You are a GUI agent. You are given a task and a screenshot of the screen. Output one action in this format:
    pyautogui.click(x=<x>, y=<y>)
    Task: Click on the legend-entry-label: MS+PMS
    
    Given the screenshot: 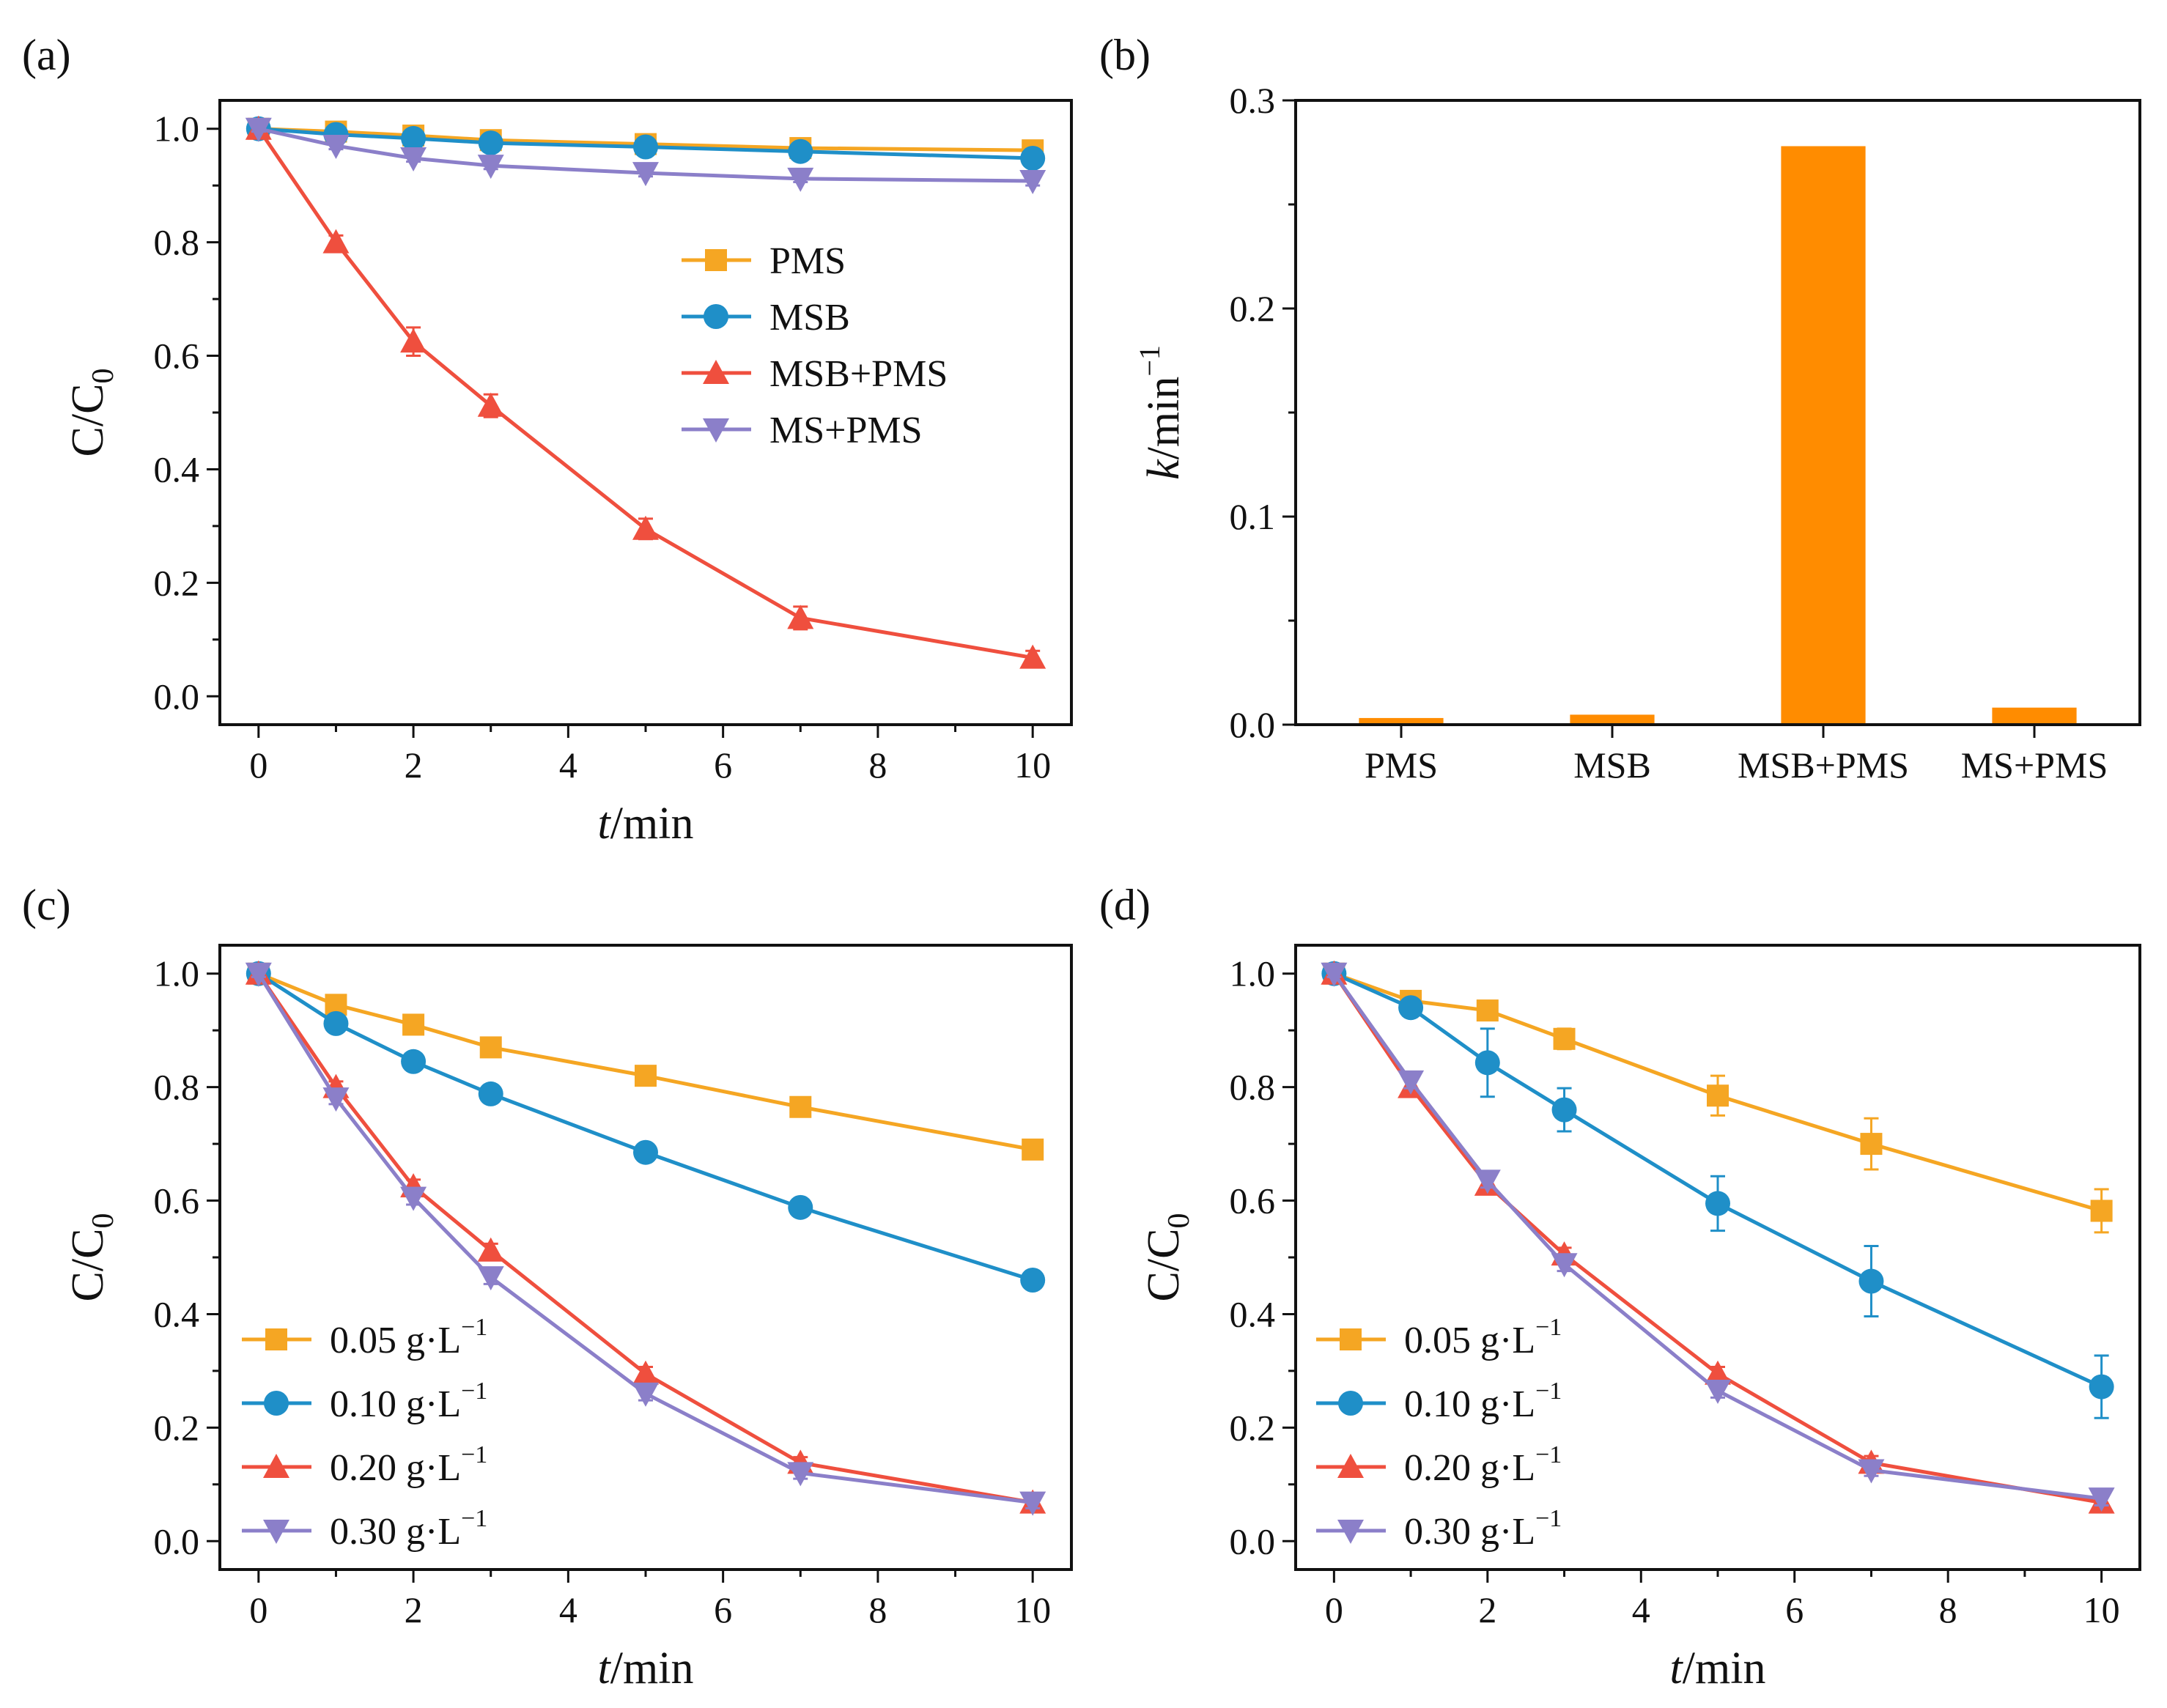 What is the action you would take?
    pyautogui.click(x=846, y=430)
    